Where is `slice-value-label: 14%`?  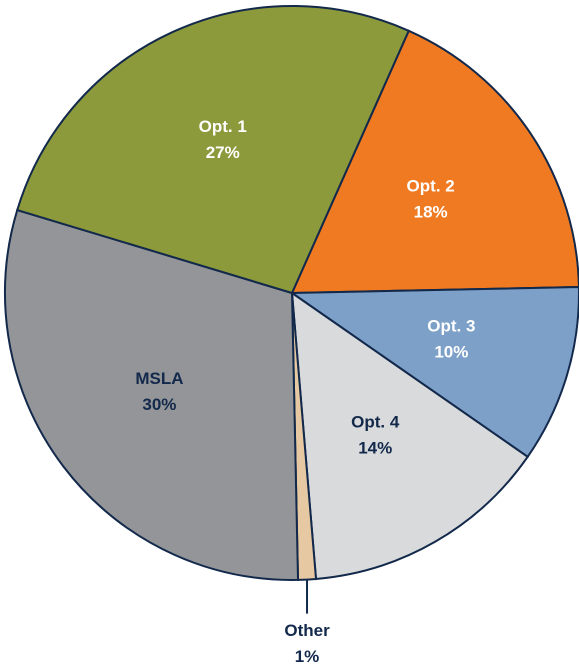
slice-value-label: 14% is located at coordinates (375, 448).